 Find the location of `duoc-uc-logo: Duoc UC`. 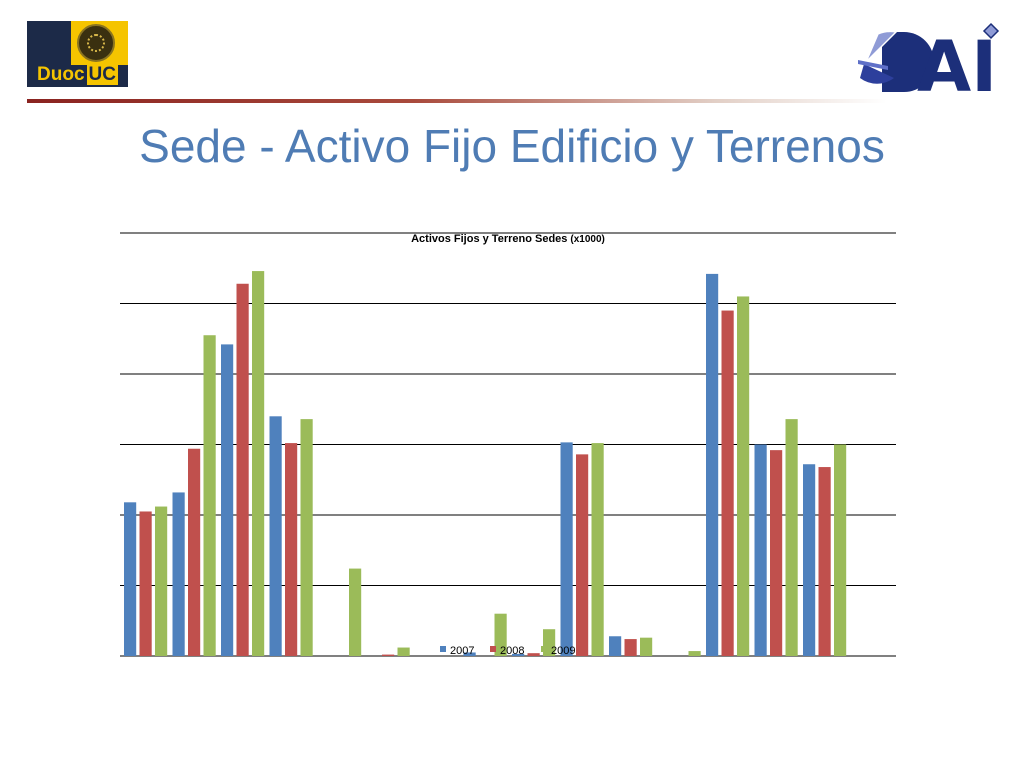

duoc-uc-logo: Duoc UC is located at coordinates (77, 54).